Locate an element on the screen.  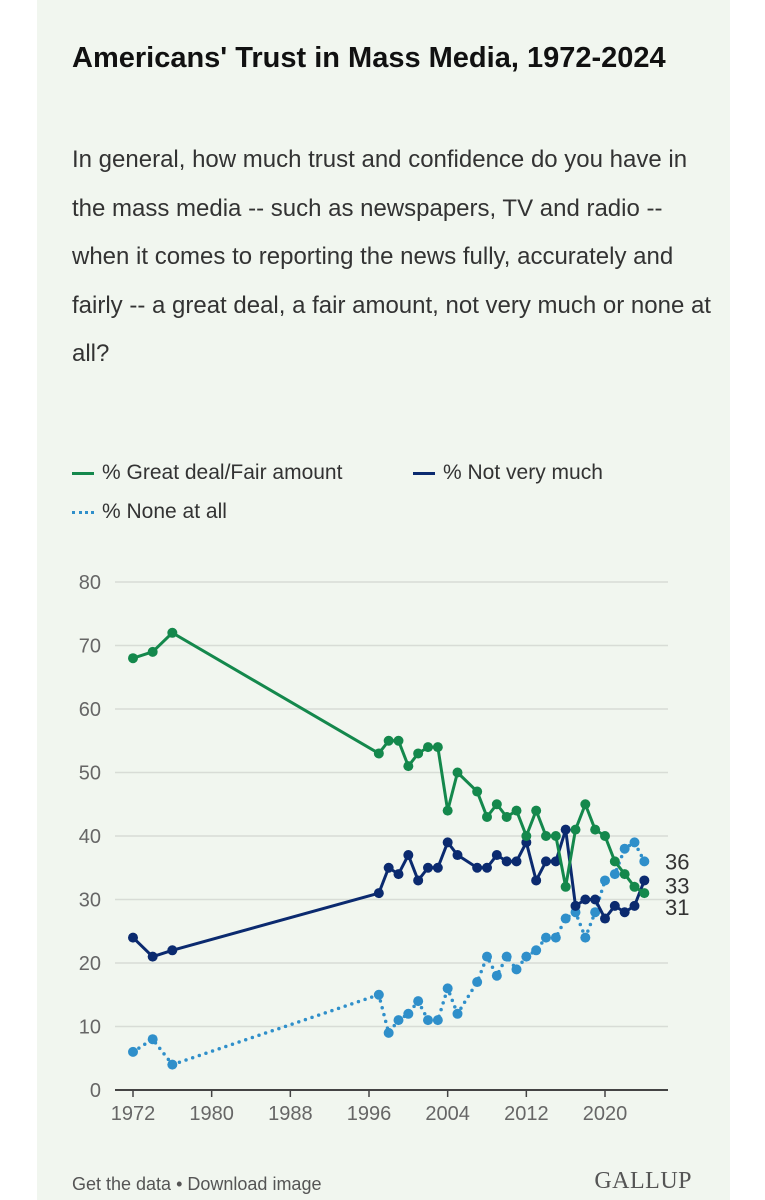
x-tick-label: 1996 is located at coordinates (369, 1114).